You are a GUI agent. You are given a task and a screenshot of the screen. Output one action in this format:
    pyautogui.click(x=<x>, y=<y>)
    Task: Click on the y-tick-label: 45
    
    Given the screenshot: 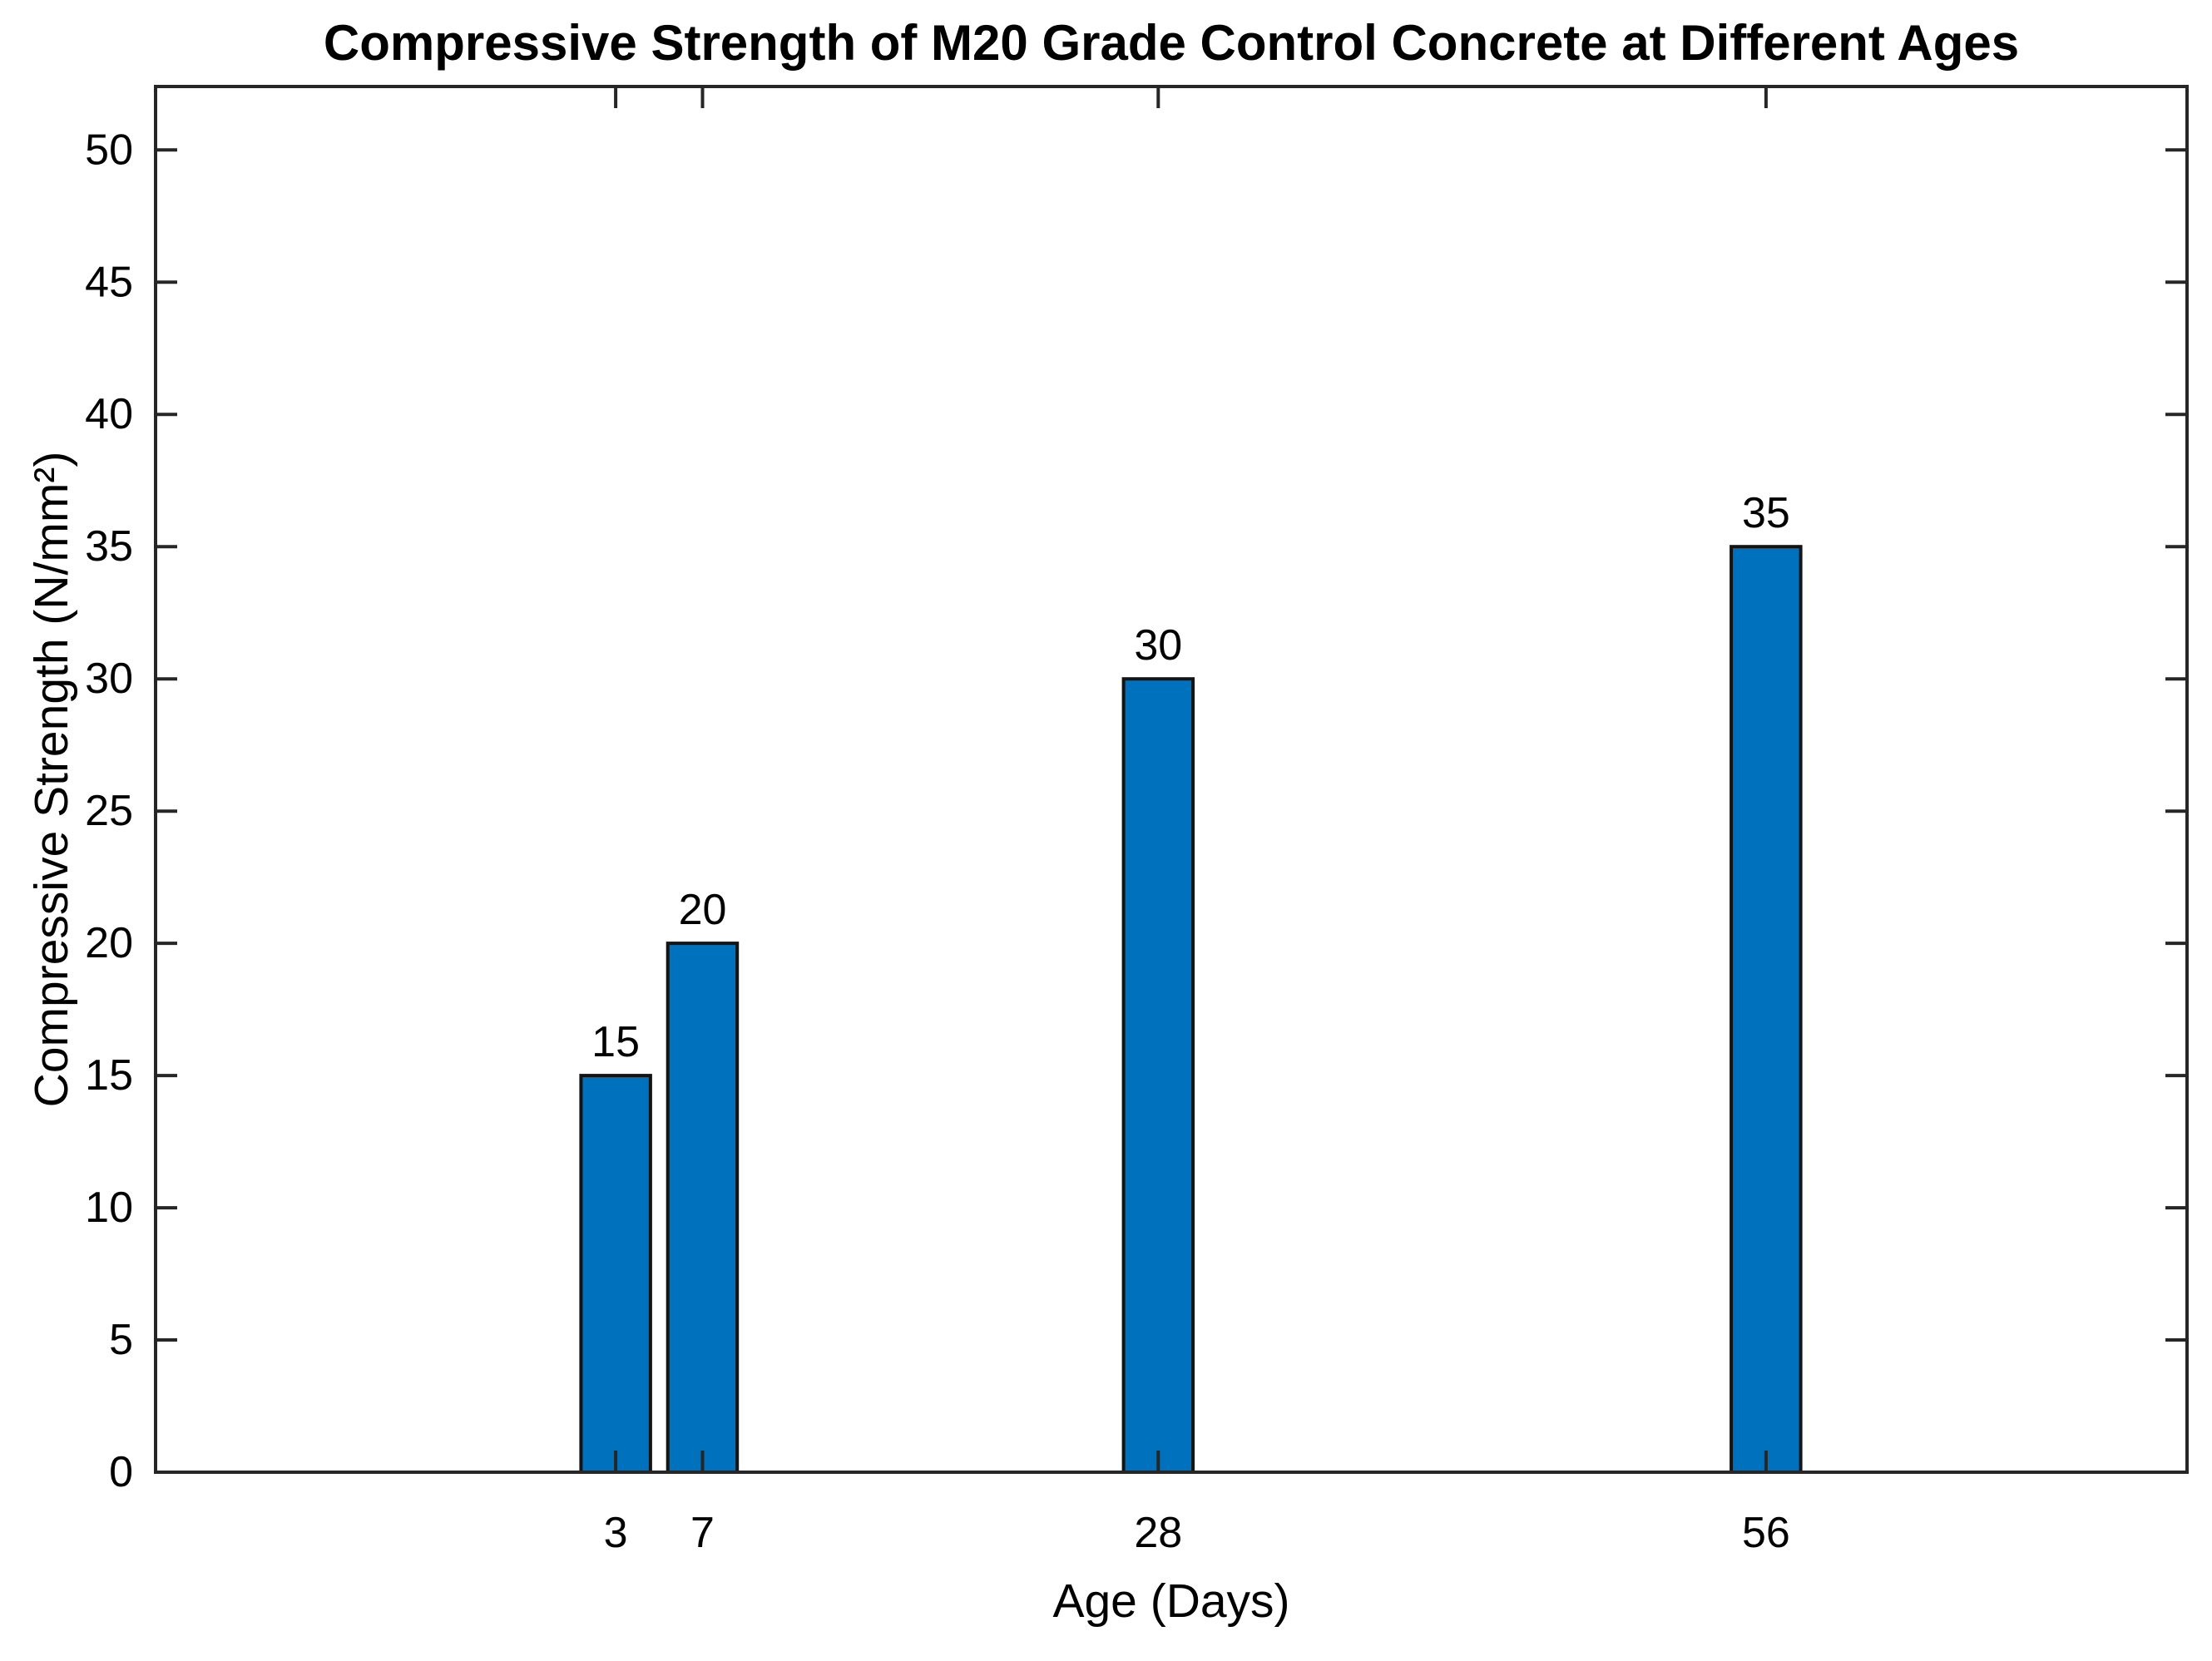 What is the action you would take?
    pyautogui.click(x=109, y=282)
    